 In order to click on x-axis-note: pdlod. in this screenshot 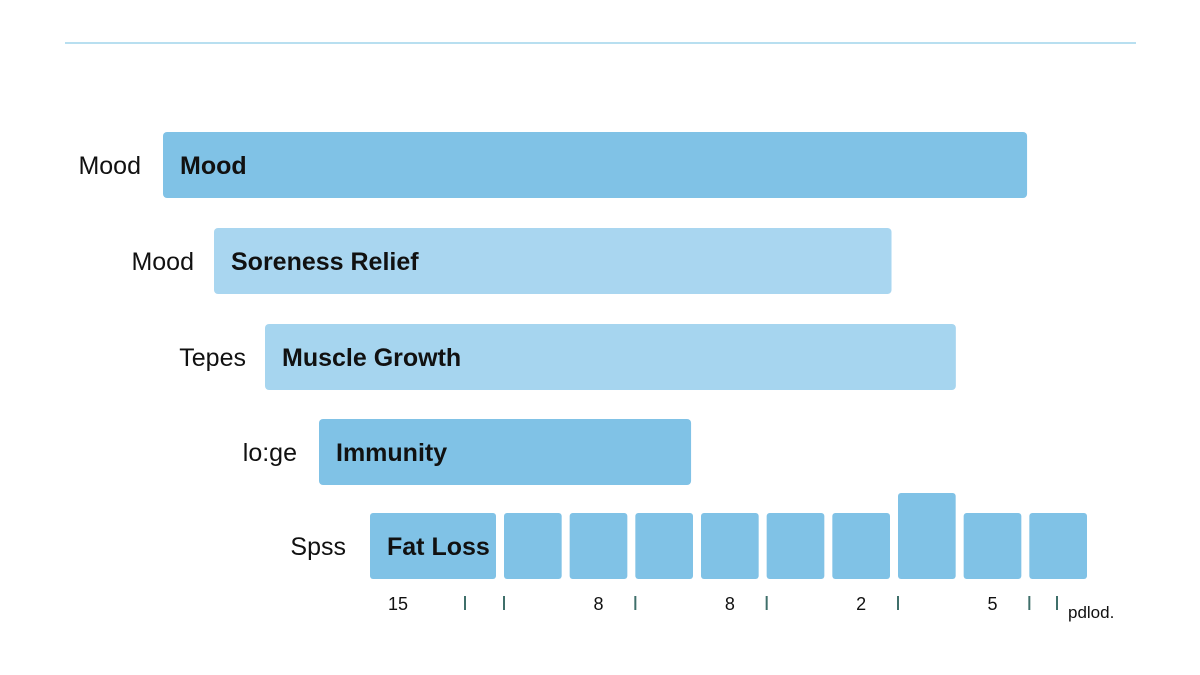, I will do `click(1091, 612)`.